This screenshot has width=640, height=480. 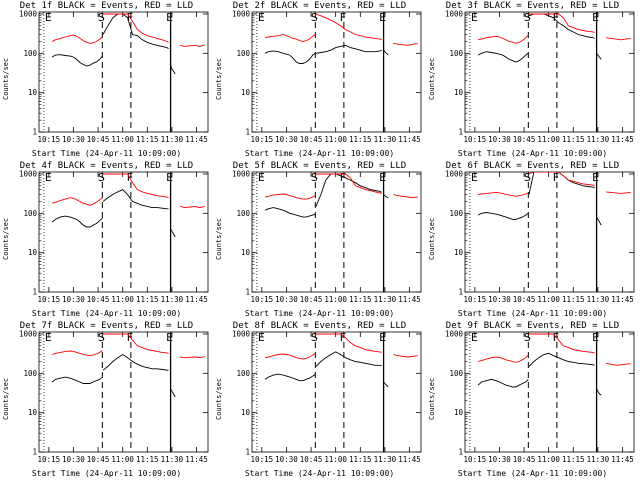 I want to click on panel-title: Det 5f BLACK = Events, RED = LLD, so click(x=319, y=166).